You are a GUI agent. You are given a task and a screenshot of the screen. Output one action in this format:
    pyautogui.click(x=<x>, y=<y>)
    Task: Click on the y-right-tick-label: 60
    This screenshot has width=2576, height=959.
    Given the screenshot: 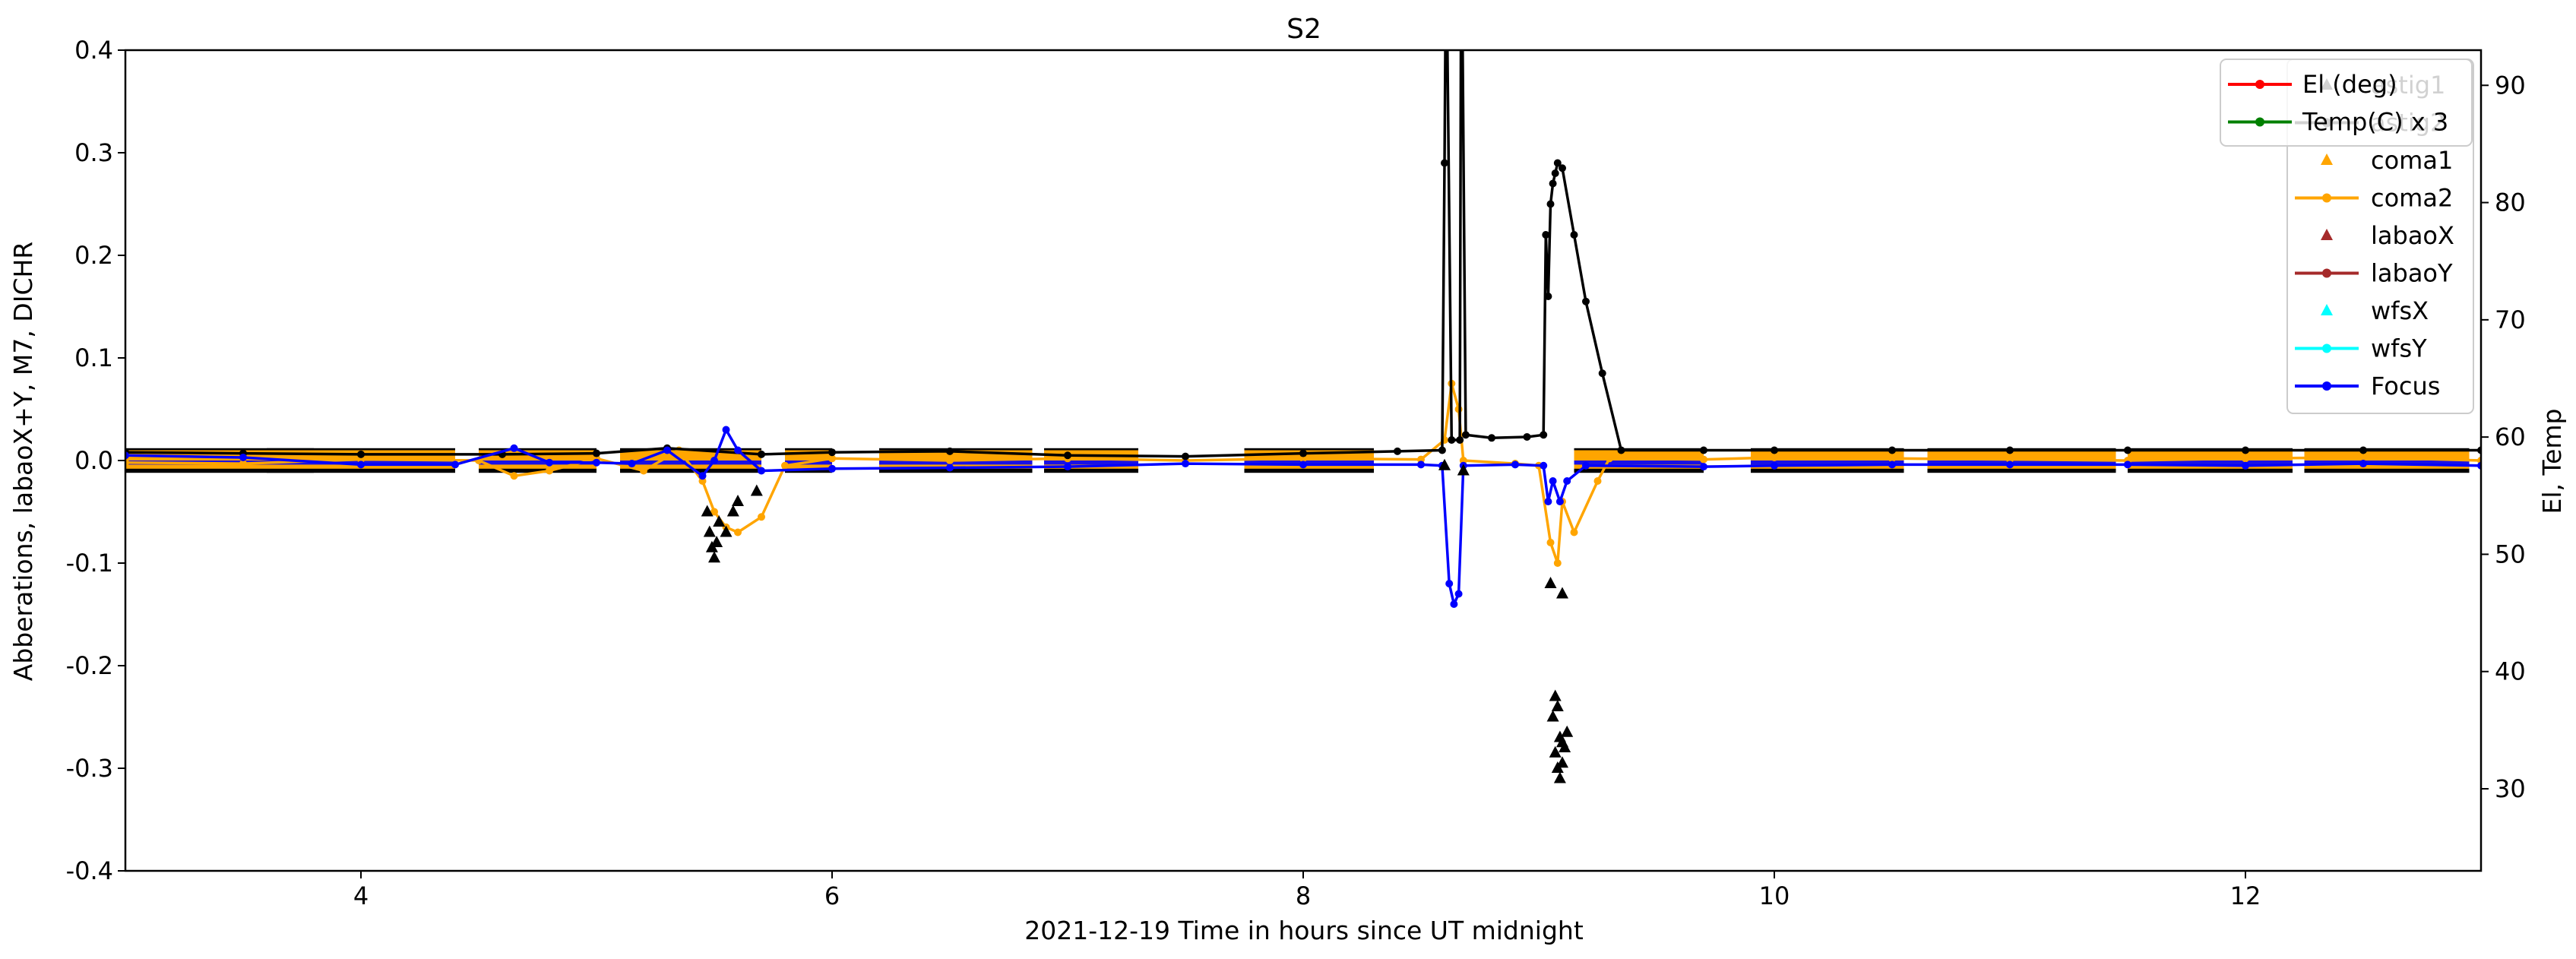 What is the action you would take?
    pyautogui.click(x=2510, y=437)
    